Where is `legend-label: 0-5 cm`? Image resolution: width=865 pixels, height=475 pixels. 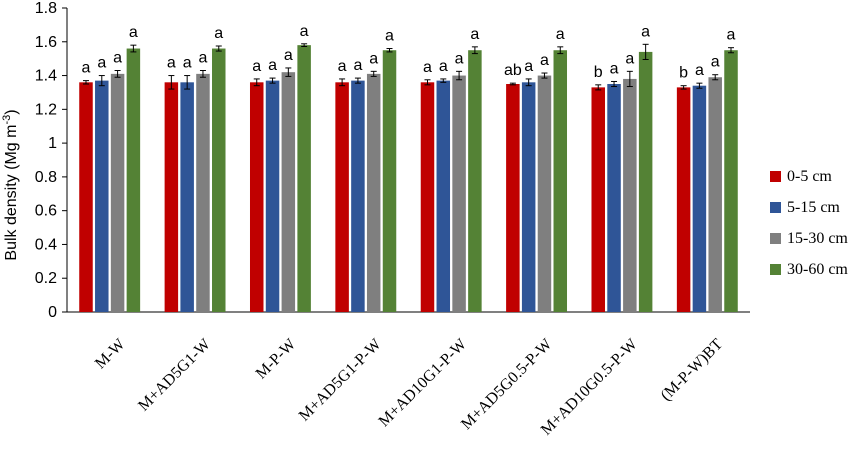
legend-label: 0-5 cm is located at coordinates (809, 176).